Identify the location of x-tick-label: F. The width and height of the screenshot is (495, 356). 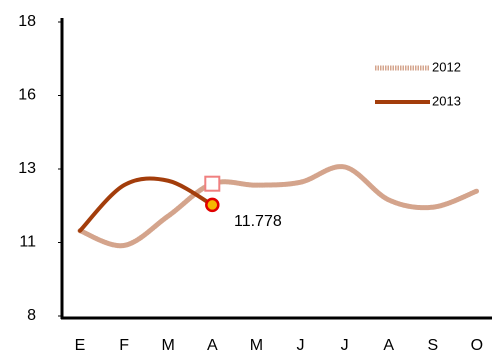
(124, 345).